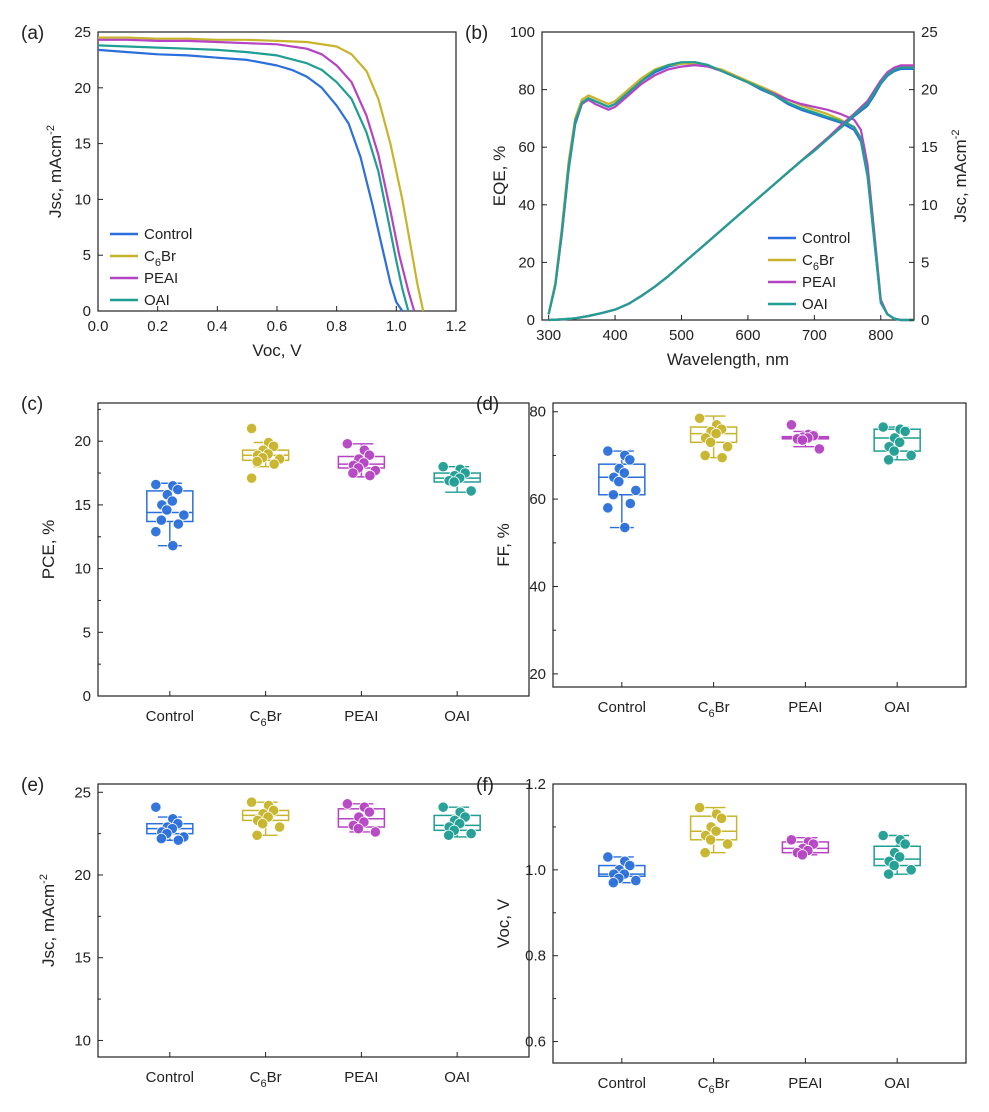 The image size is (989, 1112). Describe the element at coordinates (157, 326) in the screenshot. I see `x-tick-label: 0.2` at that location.